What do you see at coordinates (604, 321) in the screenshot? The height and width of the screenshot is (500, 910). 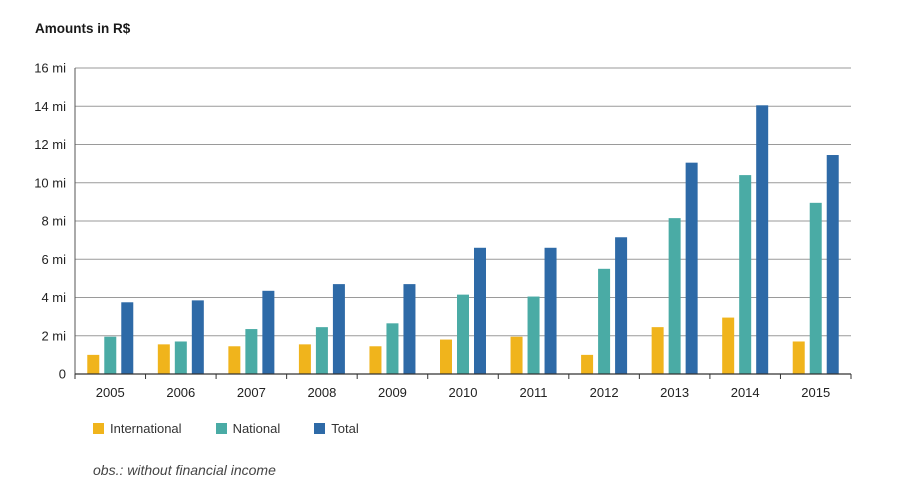 I see `bar-national-2012` at bounding box center [604, 321].